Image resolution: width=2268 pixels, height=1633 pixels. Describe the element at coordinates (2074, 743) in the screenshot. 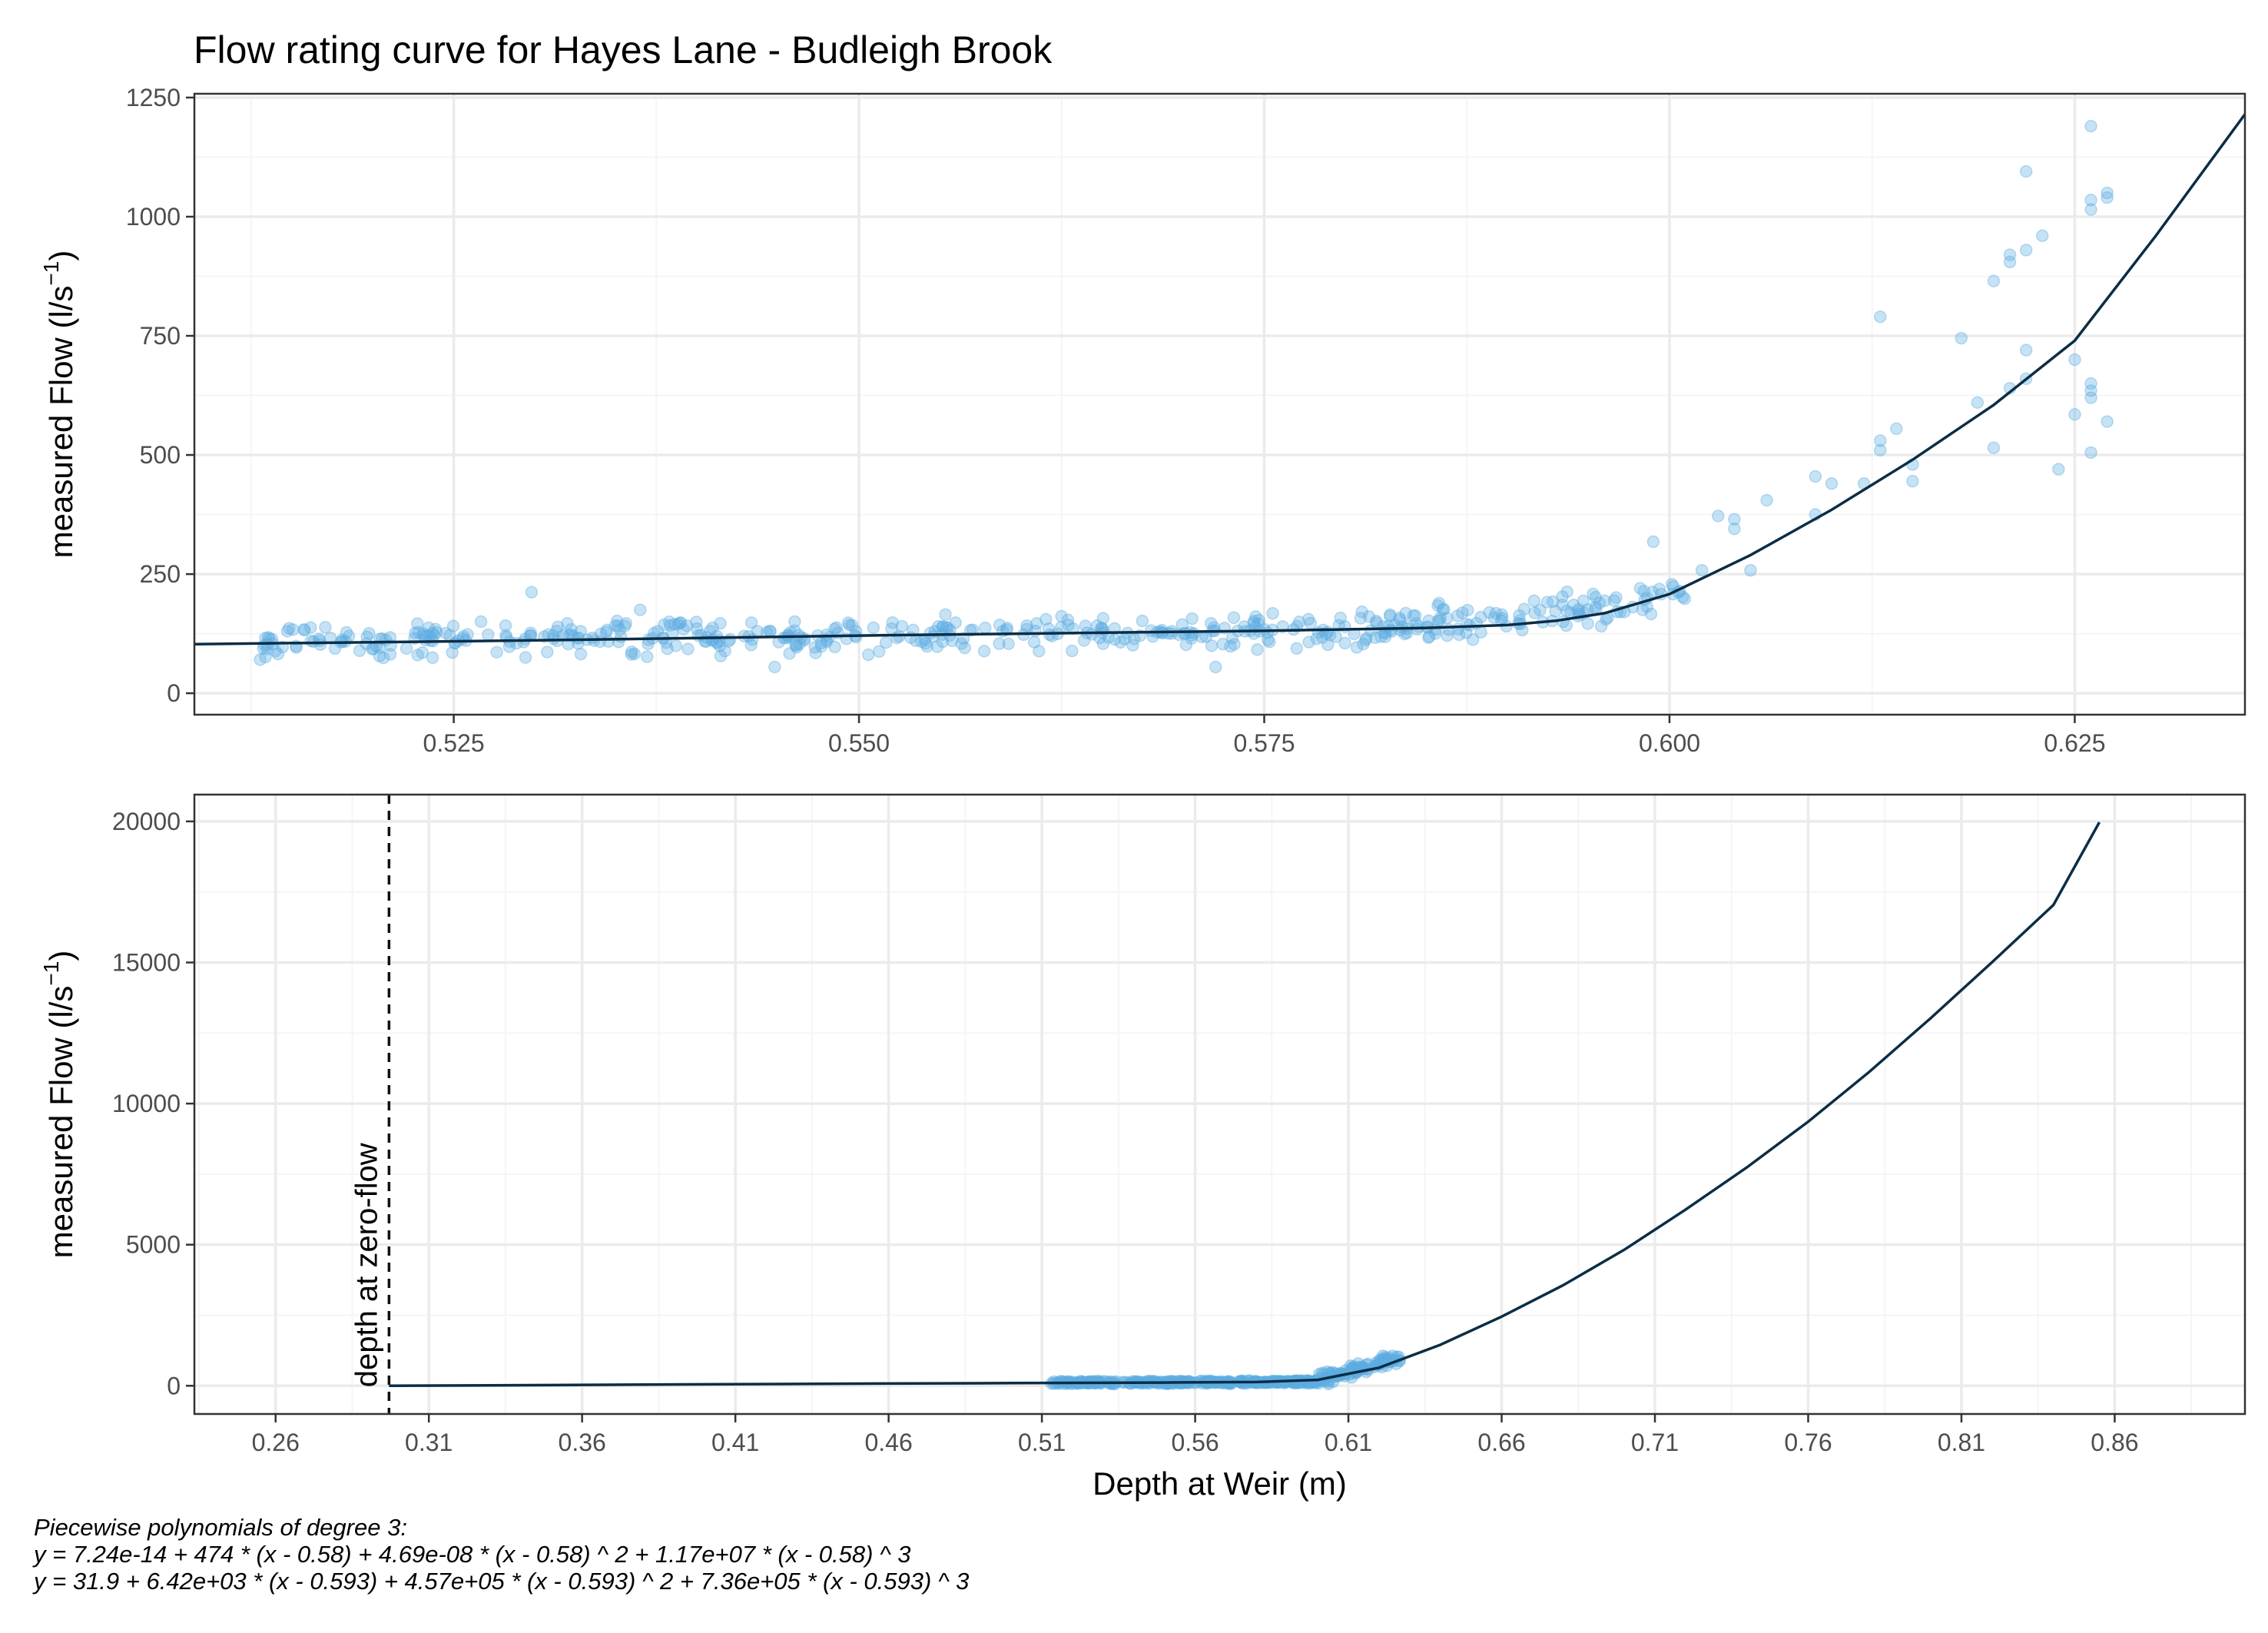

I see `x-tick-label: 0.625` at that location.